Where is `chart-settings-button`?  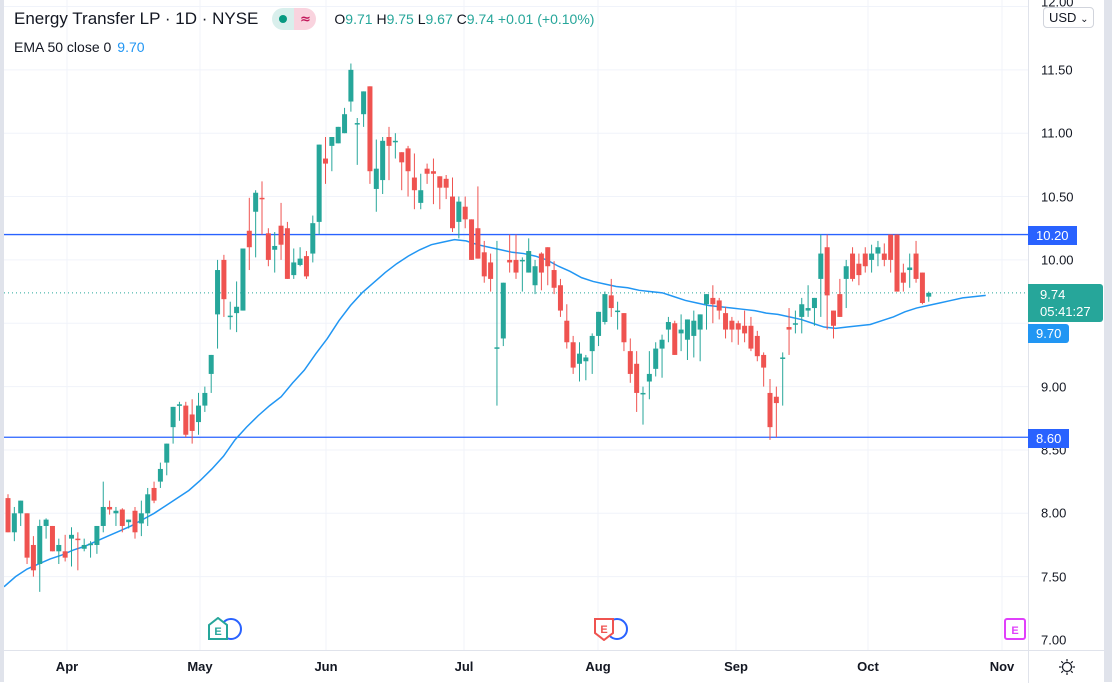 chart-settings-button is located at coordinates (1066, 666).